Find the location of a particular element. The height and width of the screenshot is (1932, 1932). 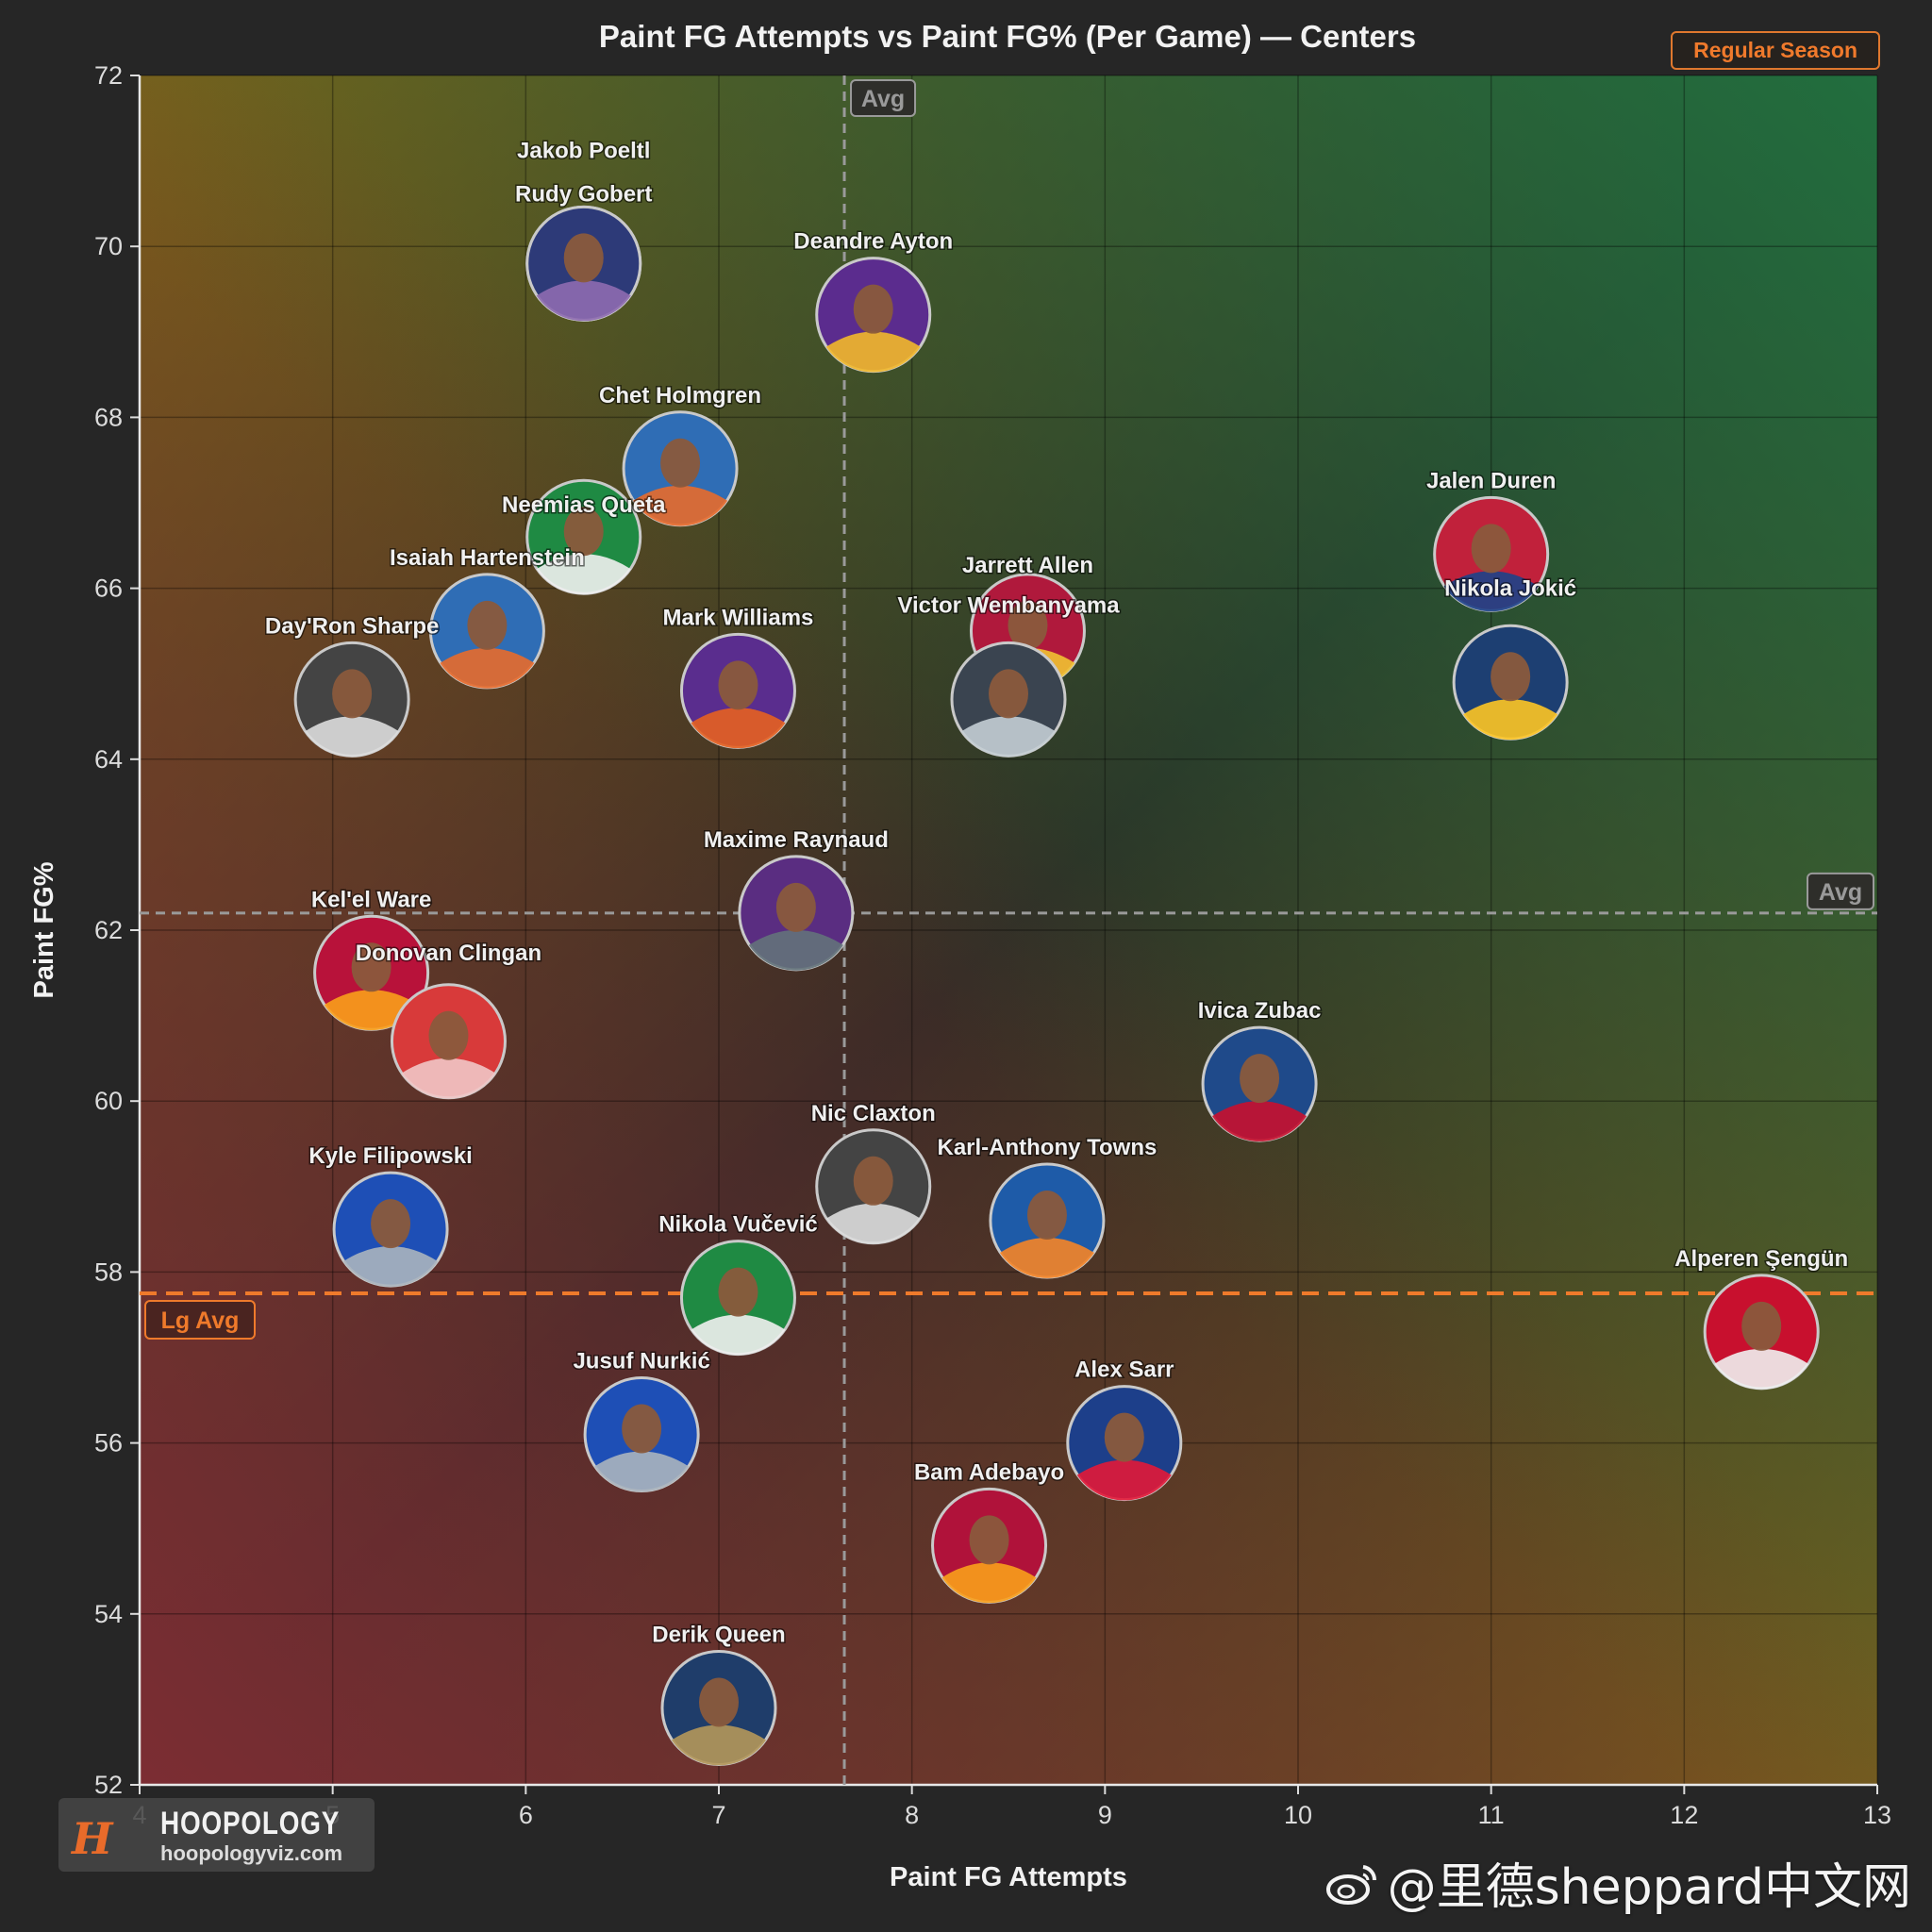

player-label: Ivica Zubac is located at coordinates (1260, 1011).